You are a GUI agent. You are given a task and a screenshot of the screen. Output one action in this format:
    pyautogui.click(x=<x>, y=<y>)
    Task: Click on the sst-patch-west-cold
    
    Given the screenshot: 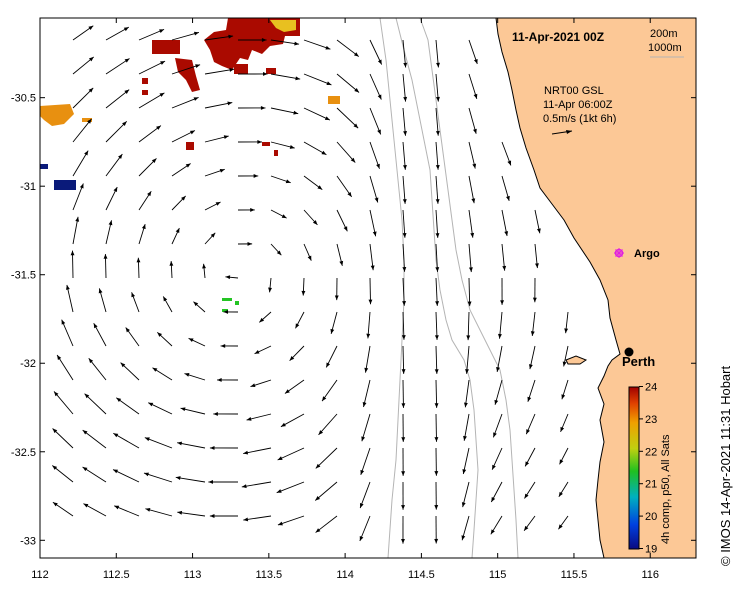 What is the action you would take?
    pyautogui.click(x=65, y=185)
    